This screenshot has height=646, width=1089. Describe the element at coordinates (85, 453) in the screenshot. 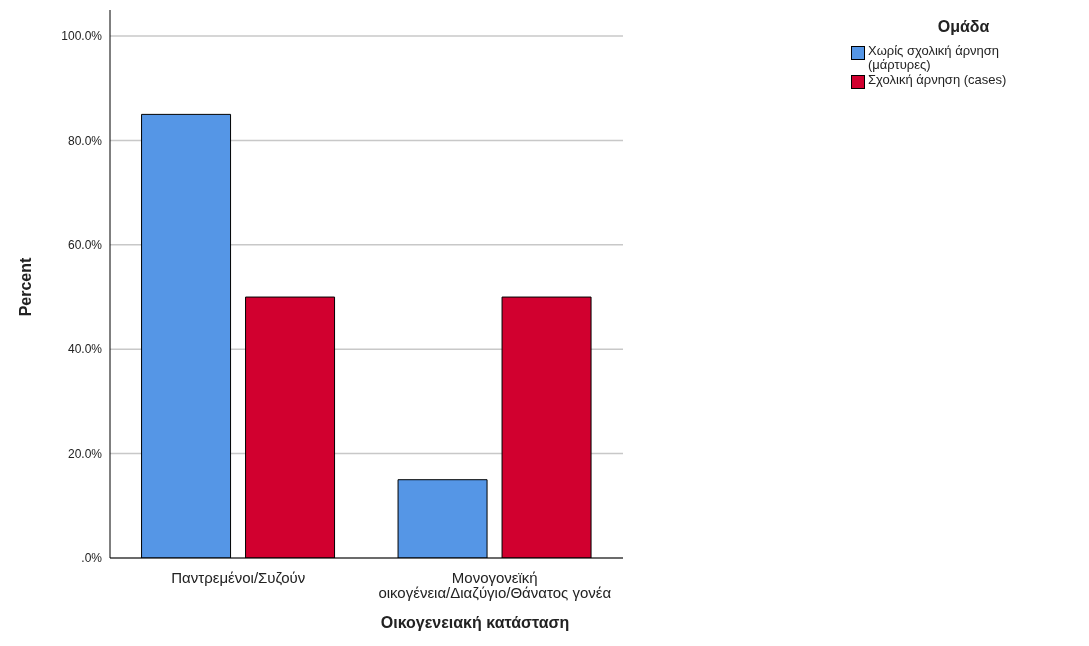

I see `y-tick-label: 20.0%` at that location.